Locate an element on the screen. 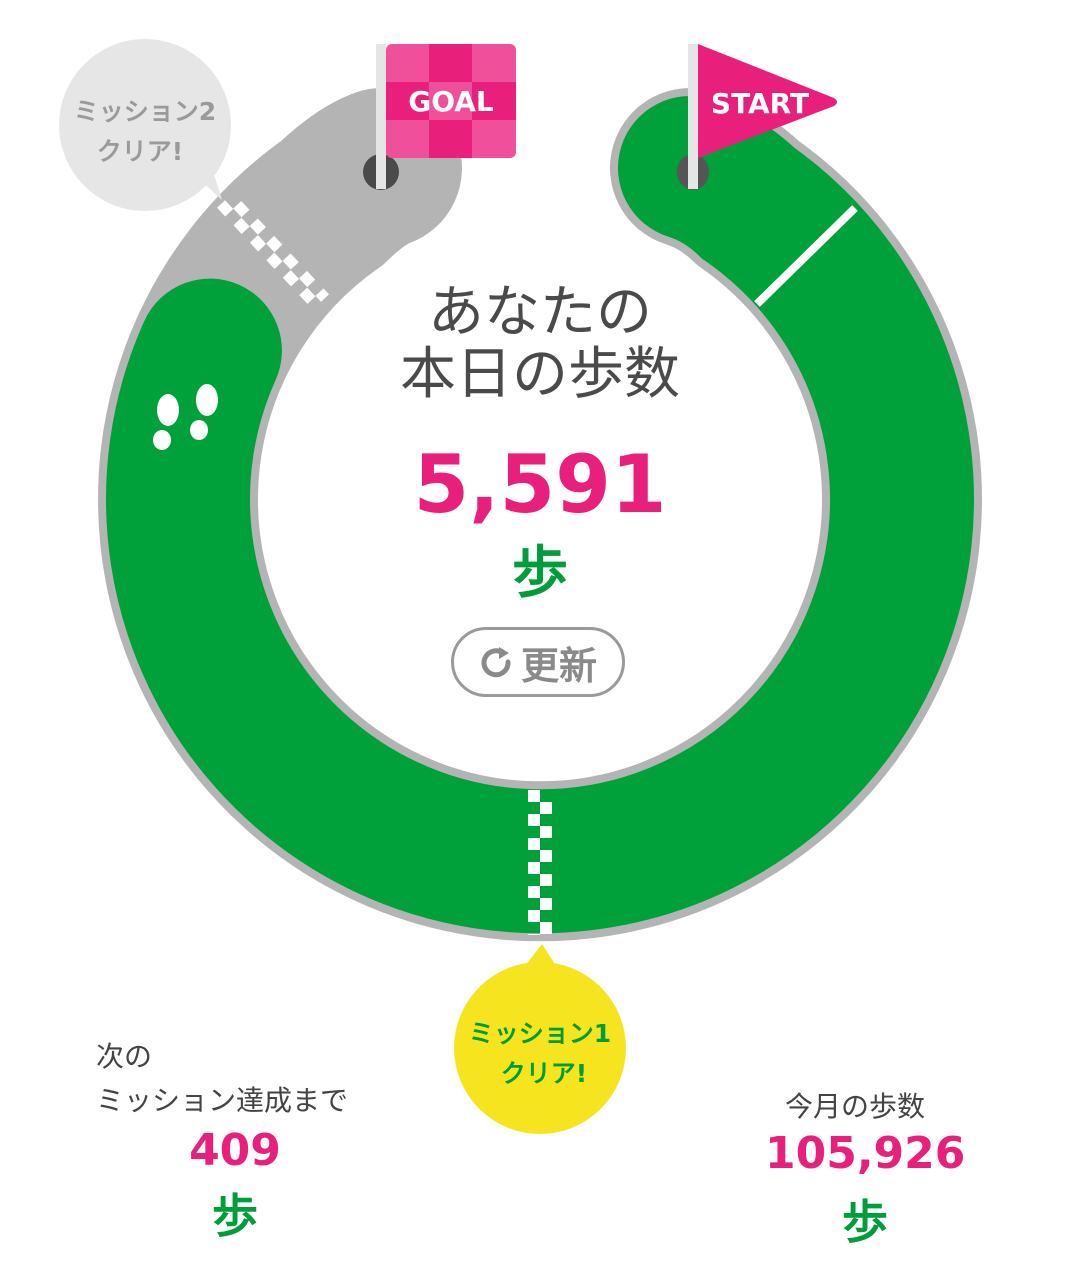  start-label: START is located at coordinates (760, 103).